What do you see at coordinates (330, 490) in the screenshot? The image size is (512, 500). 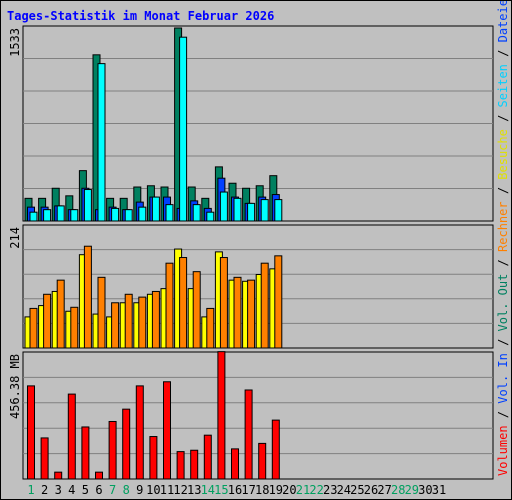 I see `x-tick-label-day-23: 23` at bounding box center [330, 490].